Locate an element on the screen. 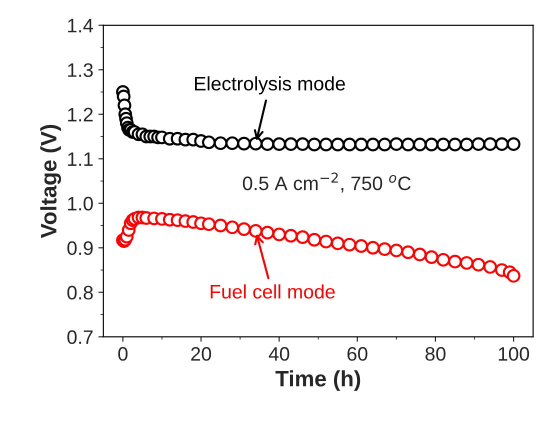  annotation: Electrolysis mode is located at coordinates (270, 85).